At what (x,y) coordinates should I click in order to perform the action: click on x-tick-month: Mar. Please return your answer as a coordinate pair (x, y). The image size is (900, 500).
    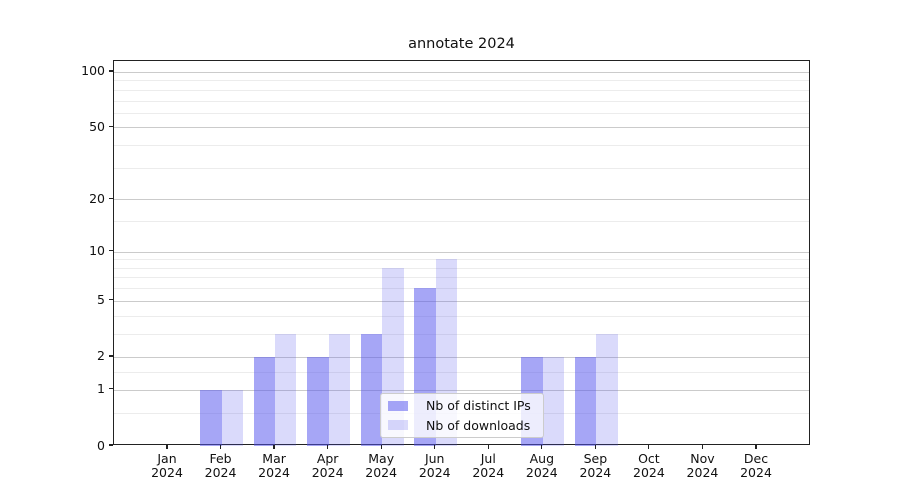
    Looking at the image, I should click on (274, 458).